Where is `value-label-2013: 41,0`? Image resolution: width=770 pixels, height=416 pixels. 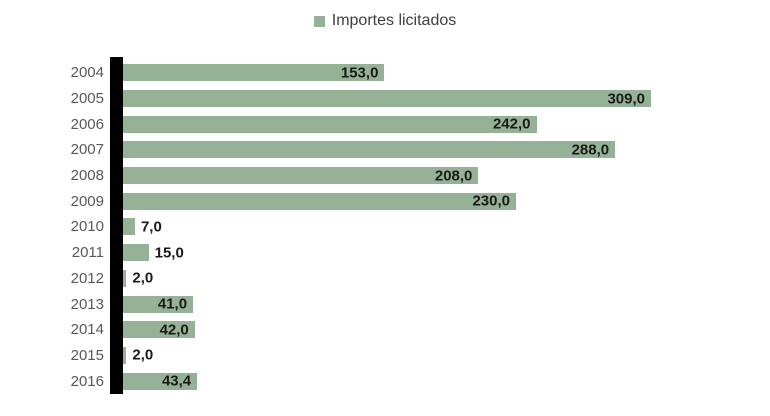 value-label-2013: 41,0 is located at coordinates (172, 304).